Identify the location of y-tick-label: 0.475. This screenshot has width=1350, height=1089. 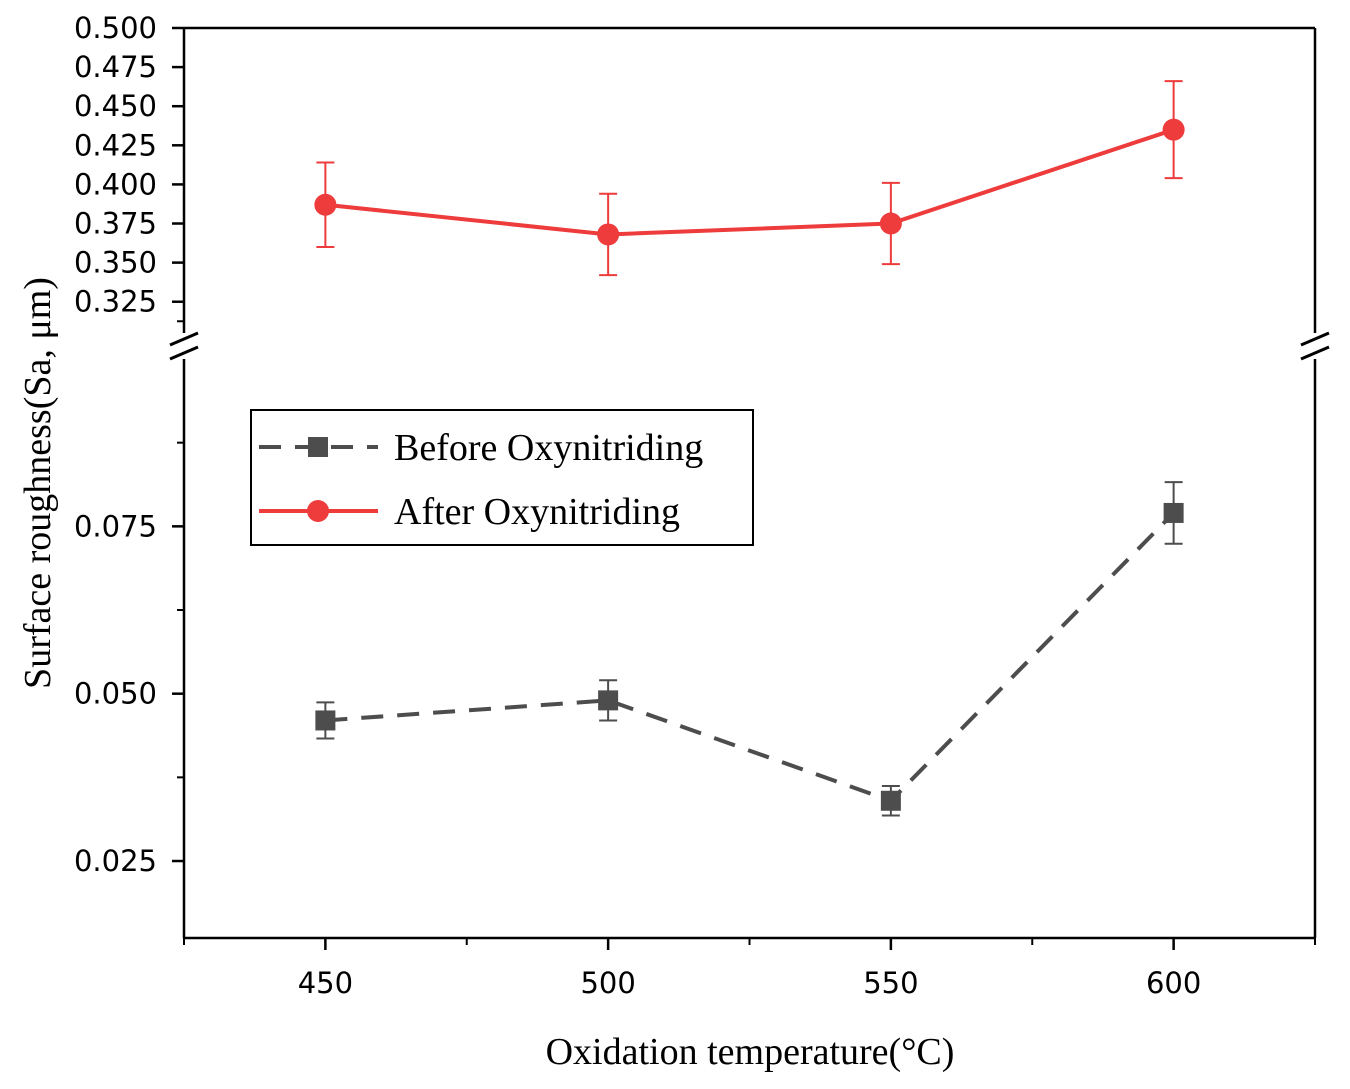
(115, 67).